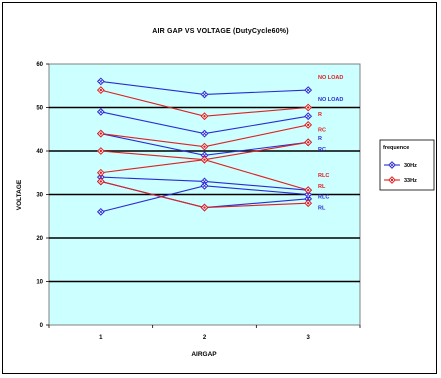 This screenshot has width=441, height=378. I want to click on y-axis-title: VOLTAGE, so click(19, 194).